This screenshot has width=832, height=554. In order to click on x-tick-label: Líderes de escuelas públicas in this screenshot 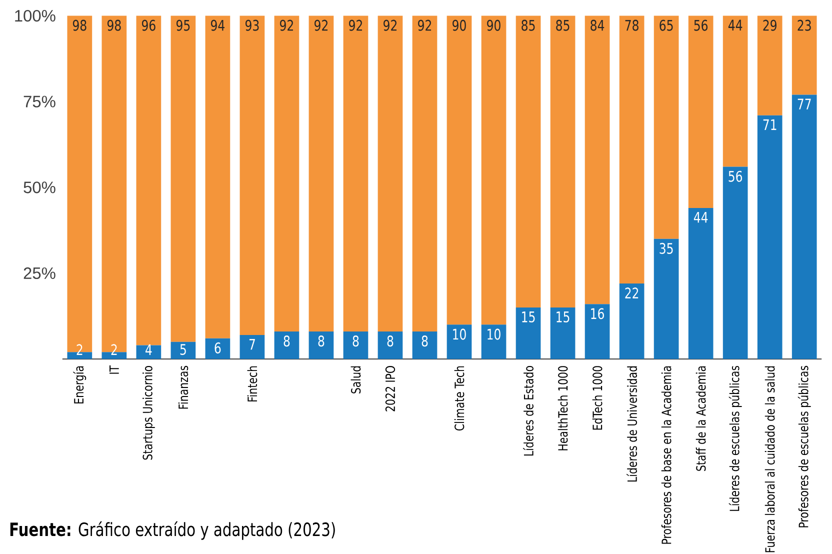, I will do `click(735, 438)`.